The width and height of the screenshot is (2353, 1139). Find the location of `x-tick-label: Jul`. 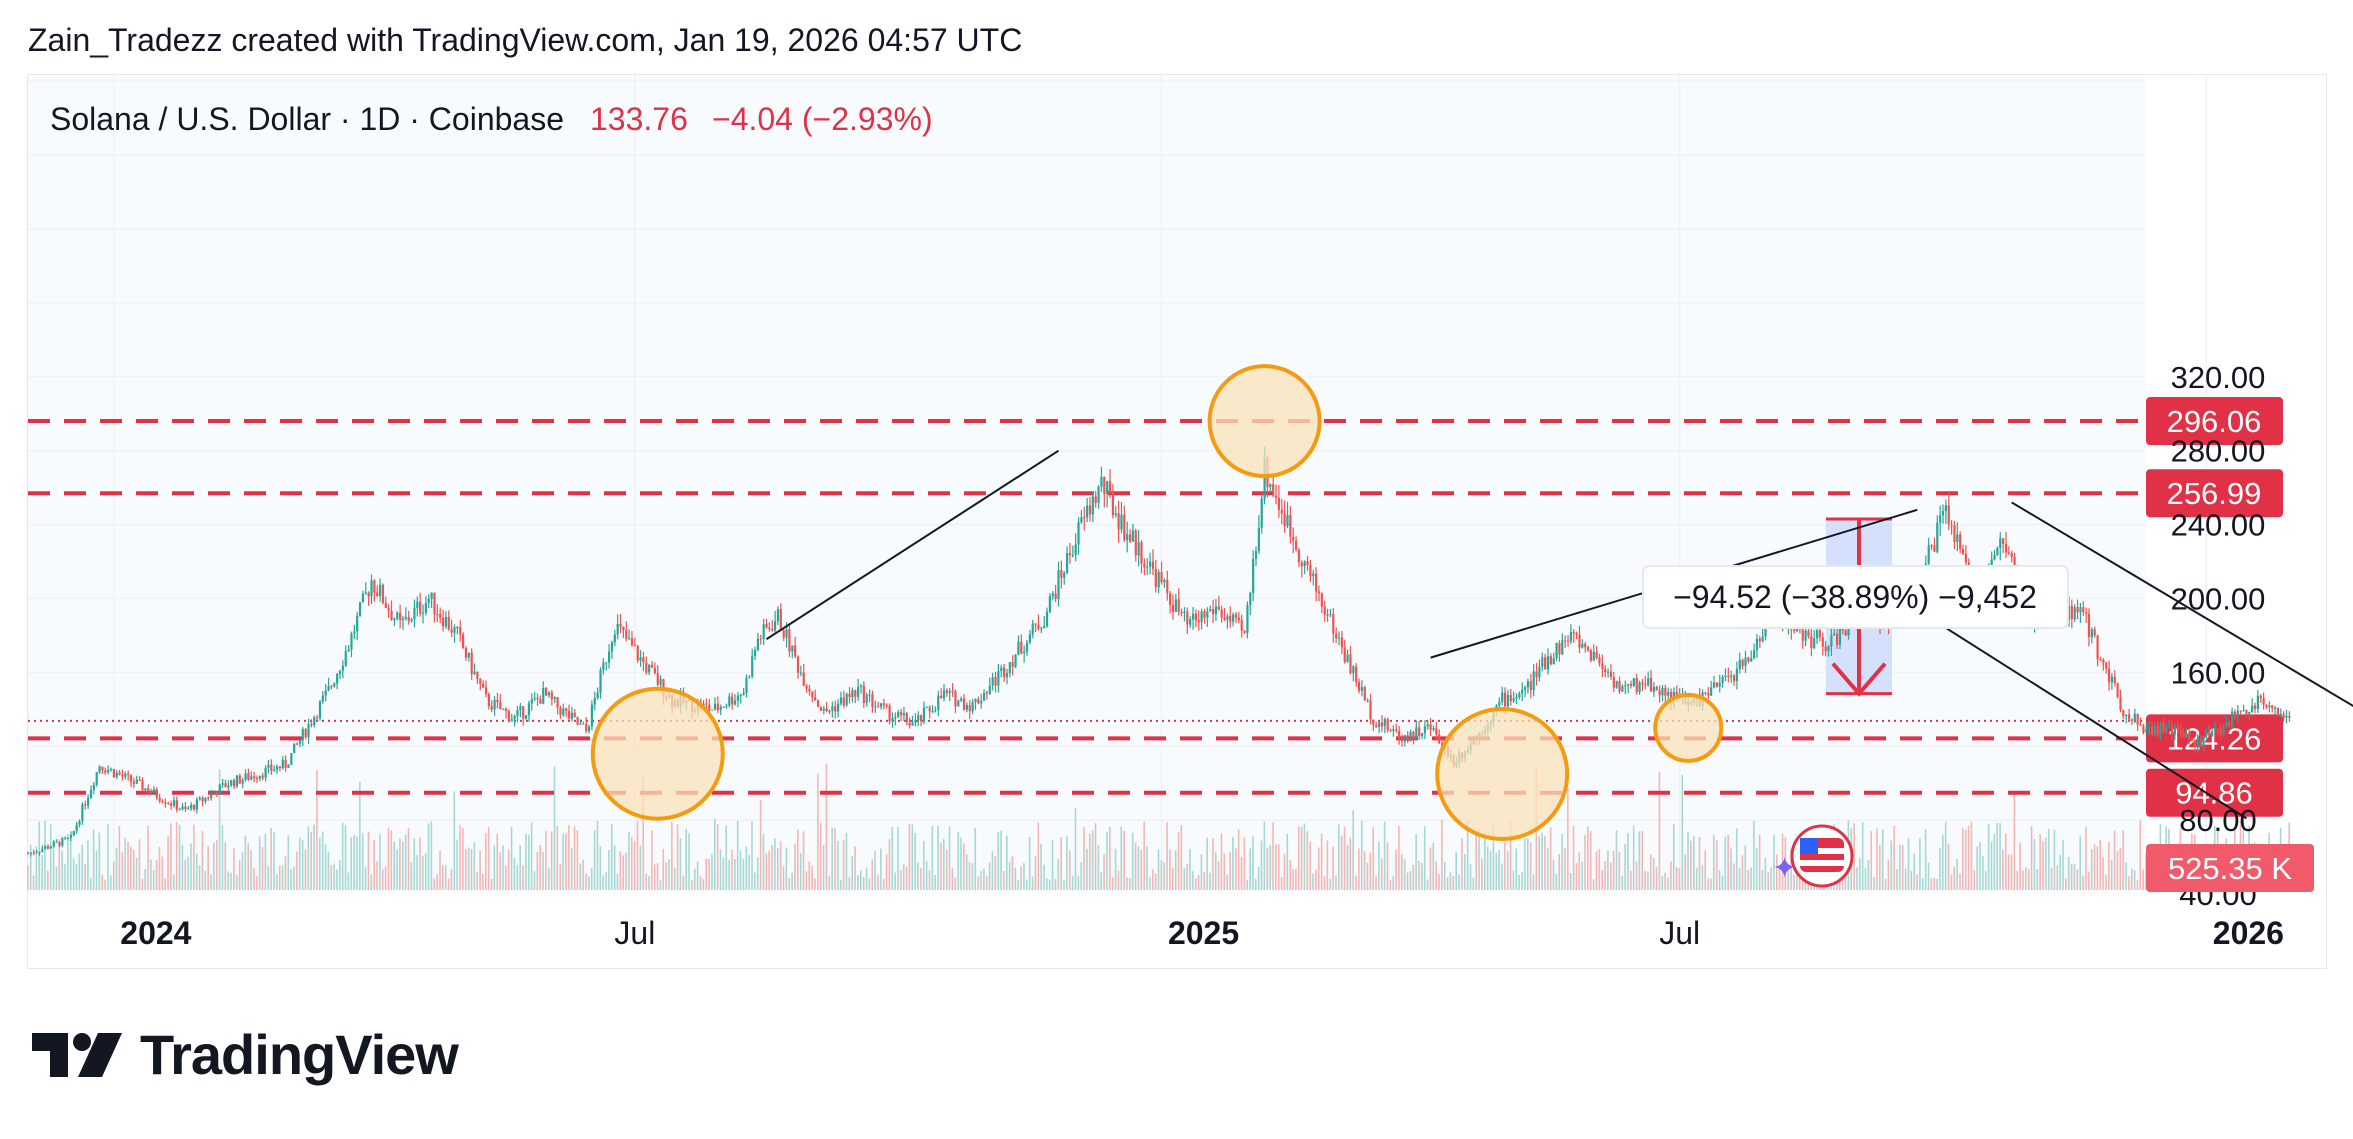

x-tick-label: Jul is located at coordinates (634, 933).